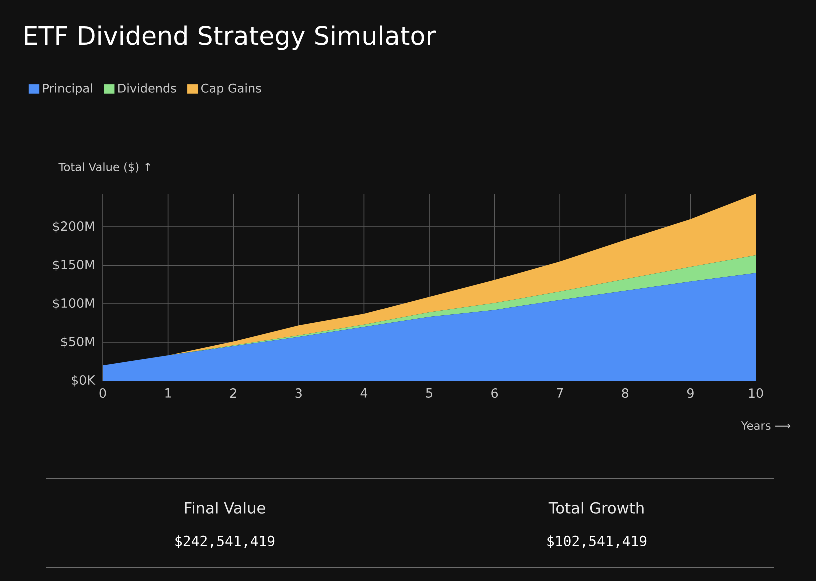 Image resolution: width=816 pixels, height=581 pixels. Describe the element at coordinates (299, 393) in the screenshot. I see `x-tick-label: 3` at that location.